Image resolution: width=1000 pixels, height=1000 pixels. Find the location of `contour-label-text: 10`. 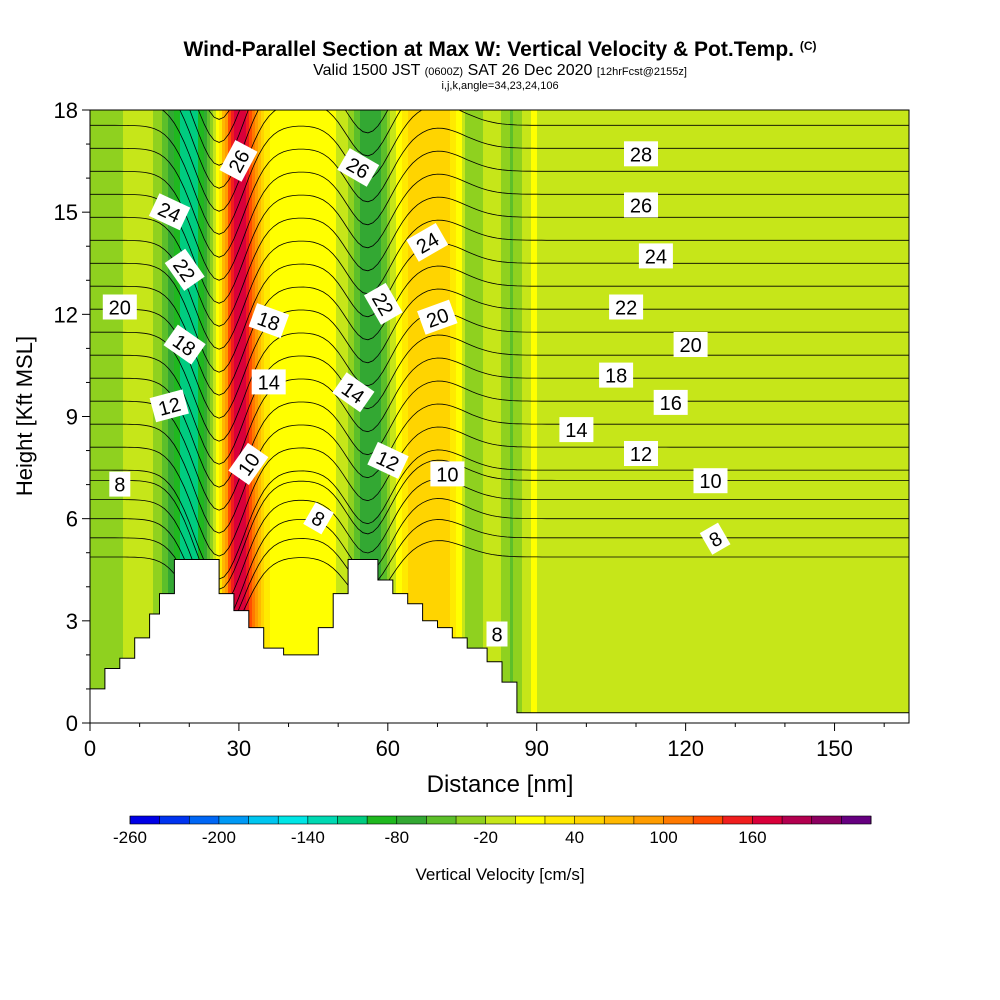

contour-label-text: 10 is located at coordinates (447, 475).